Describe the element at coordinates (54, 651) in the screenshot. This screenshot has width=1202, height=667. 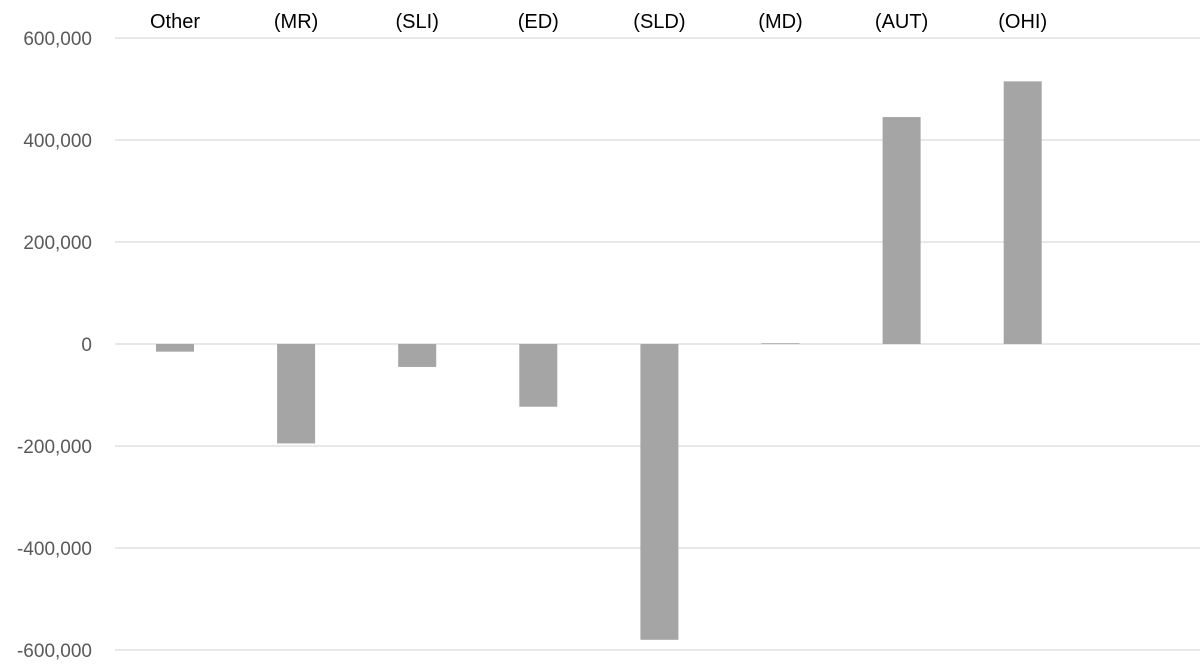
I see `y-tick-label: -600,000` at that location.